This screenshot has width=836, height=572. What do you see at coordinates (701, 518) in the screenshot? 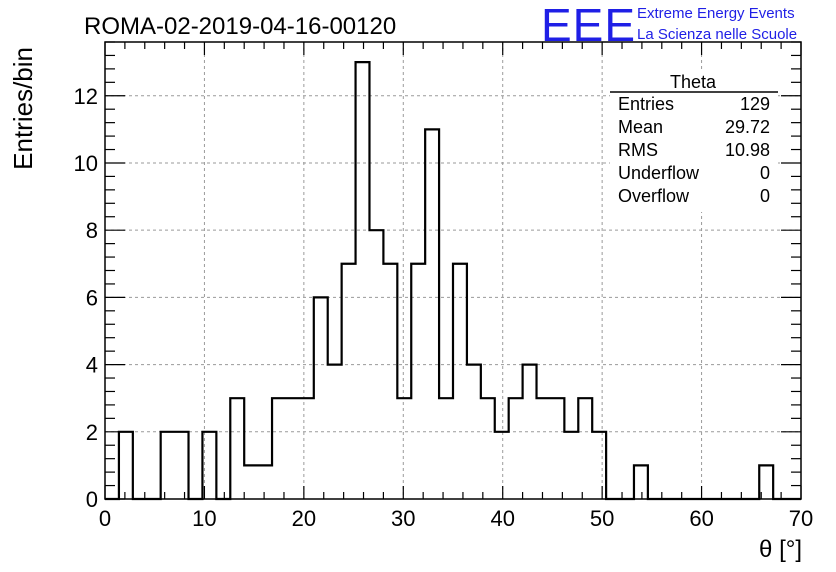
I see `x-tick-label: 60` at bounding box center [701, 518].